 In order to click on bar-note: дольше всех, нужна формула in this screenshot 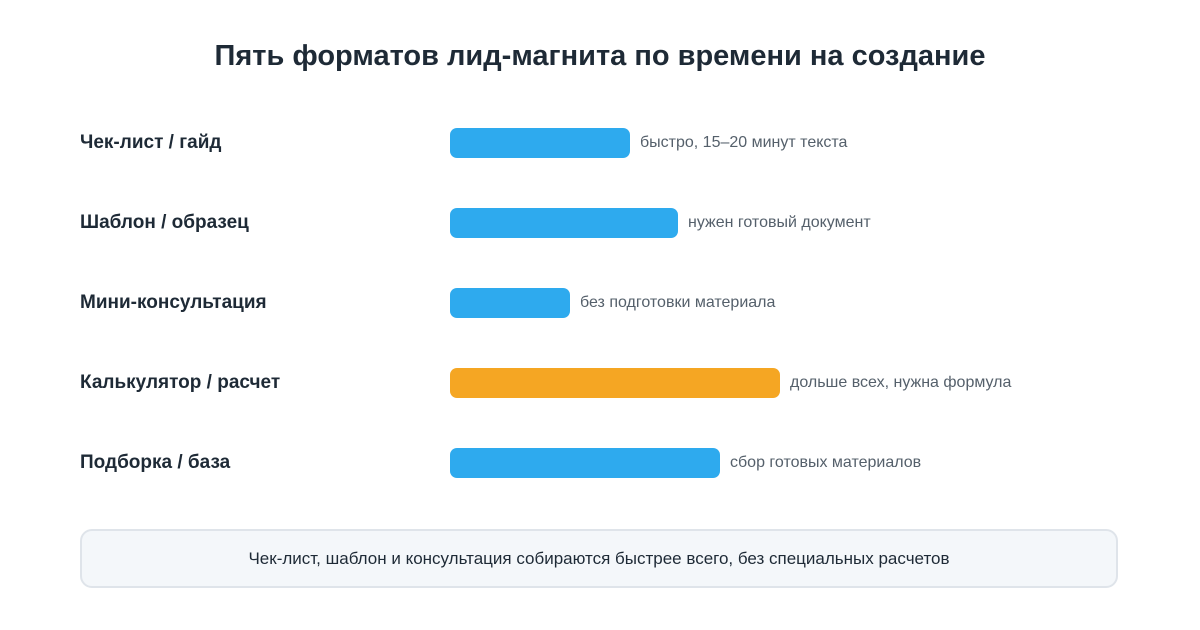, I will do `click(901, 382)`.